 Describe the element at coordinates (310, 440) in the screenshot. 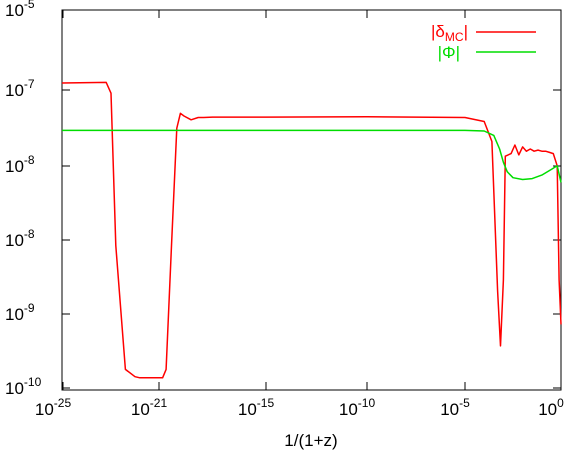

I see `x-axis-title: 1/(1+z)` at that location.